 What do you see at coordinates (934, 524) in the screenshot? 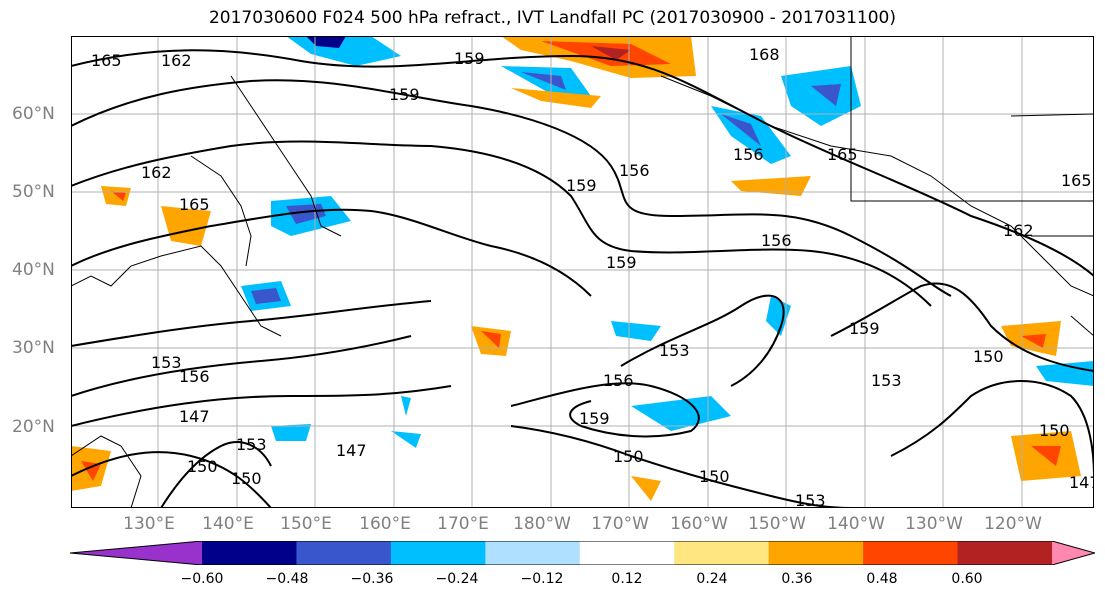
I see `lon-label: 130°W` at bounding box center [934, 524].